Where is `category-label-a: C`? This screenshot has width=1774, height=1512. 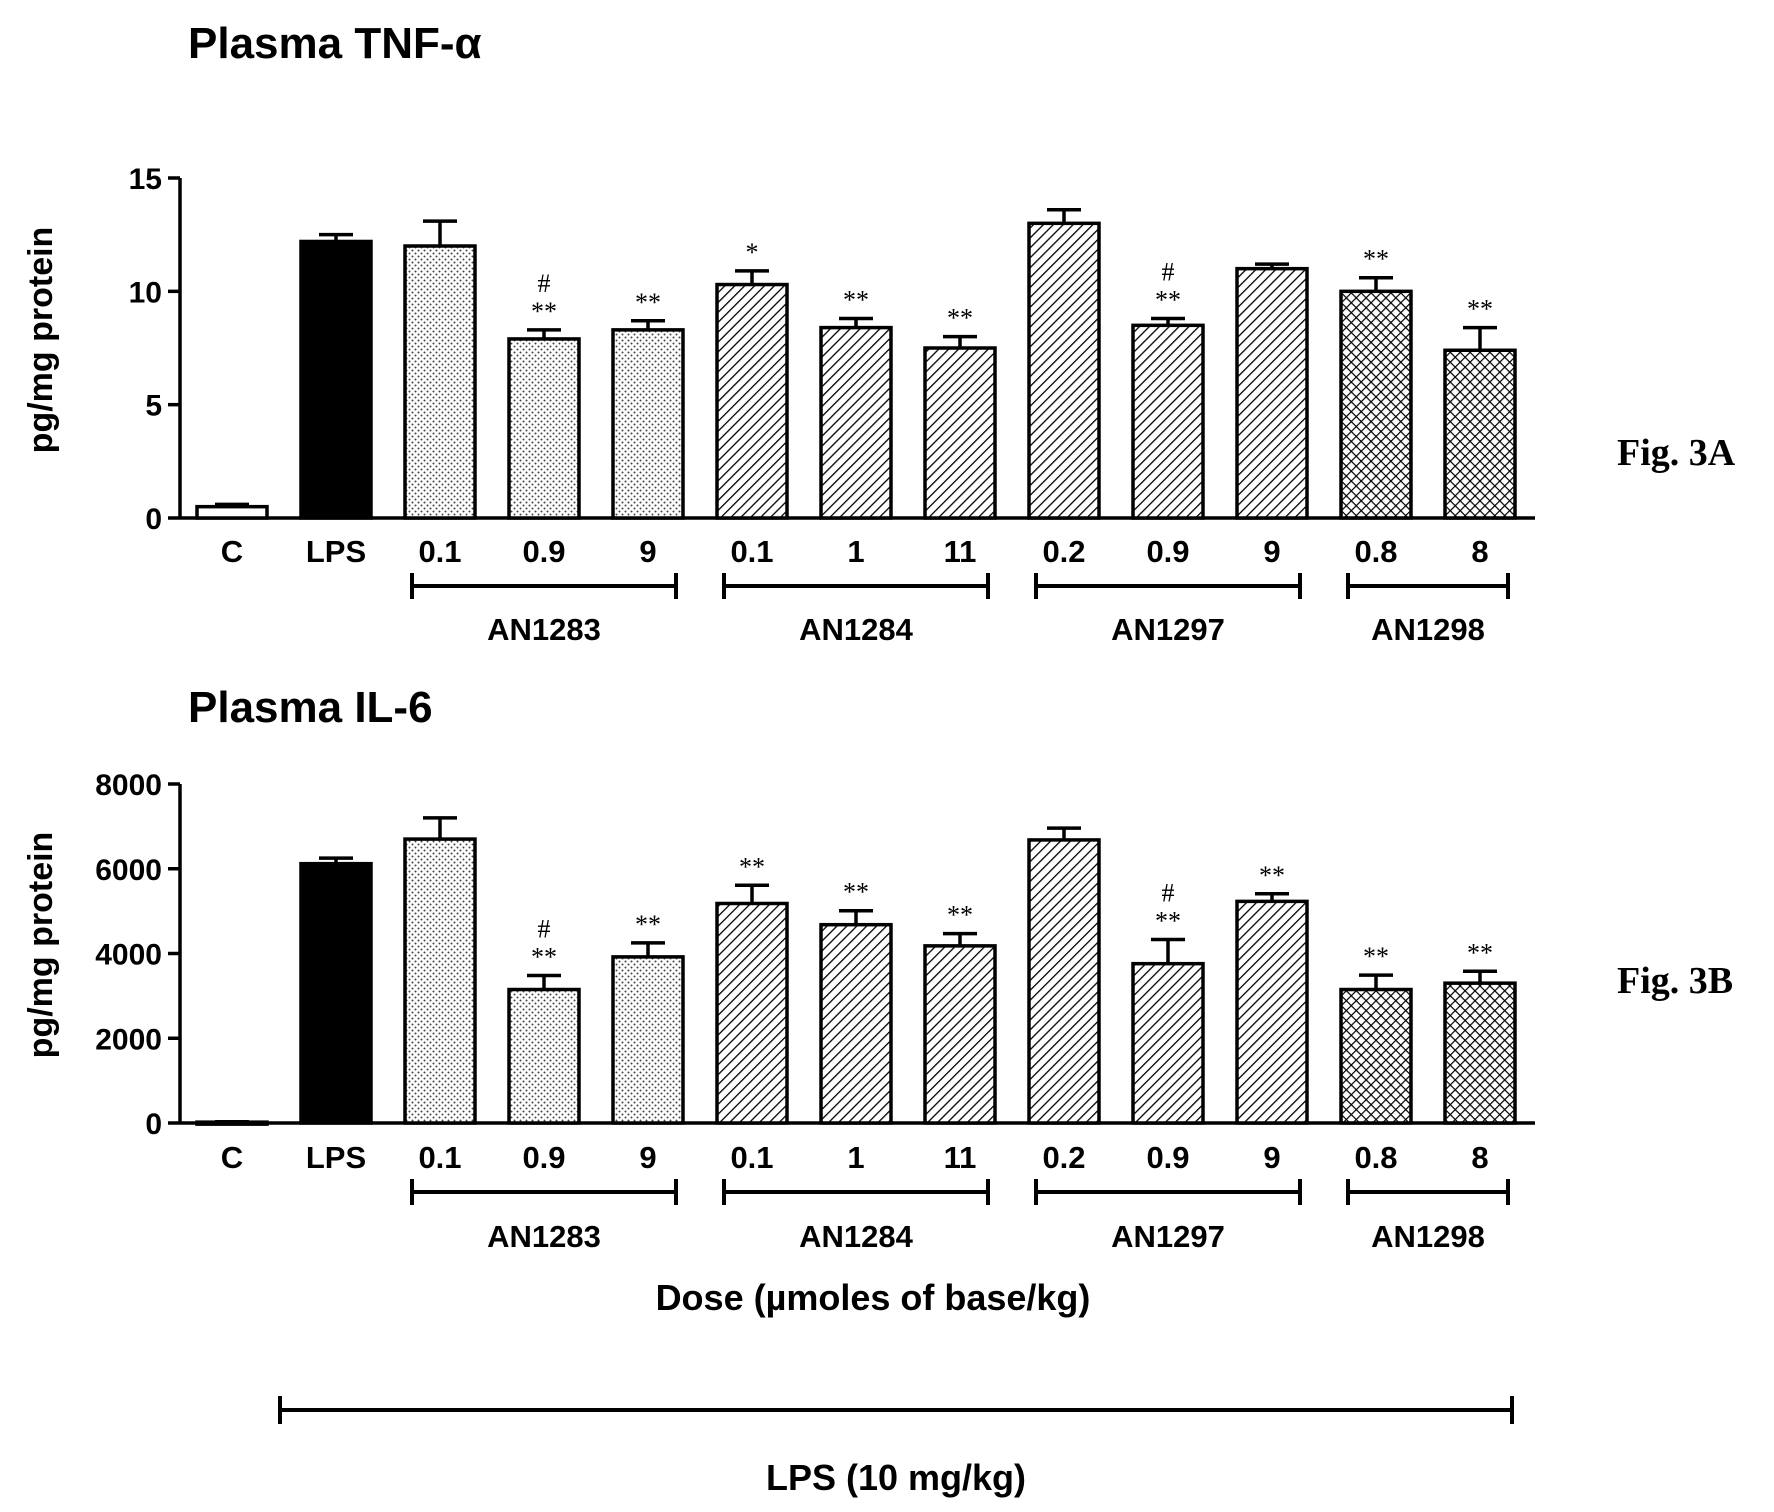
category-label-a: C is located at coordinates (232, 551).